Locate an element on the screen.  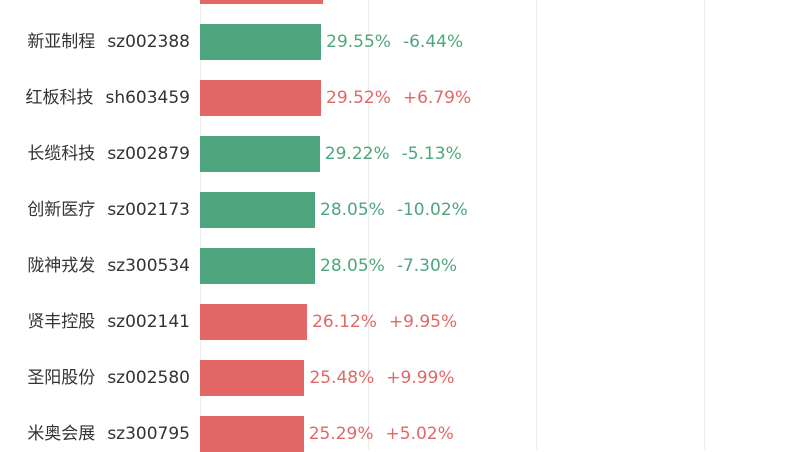
stock-name: 圣阳股份 is located at coordinates (61, 378).